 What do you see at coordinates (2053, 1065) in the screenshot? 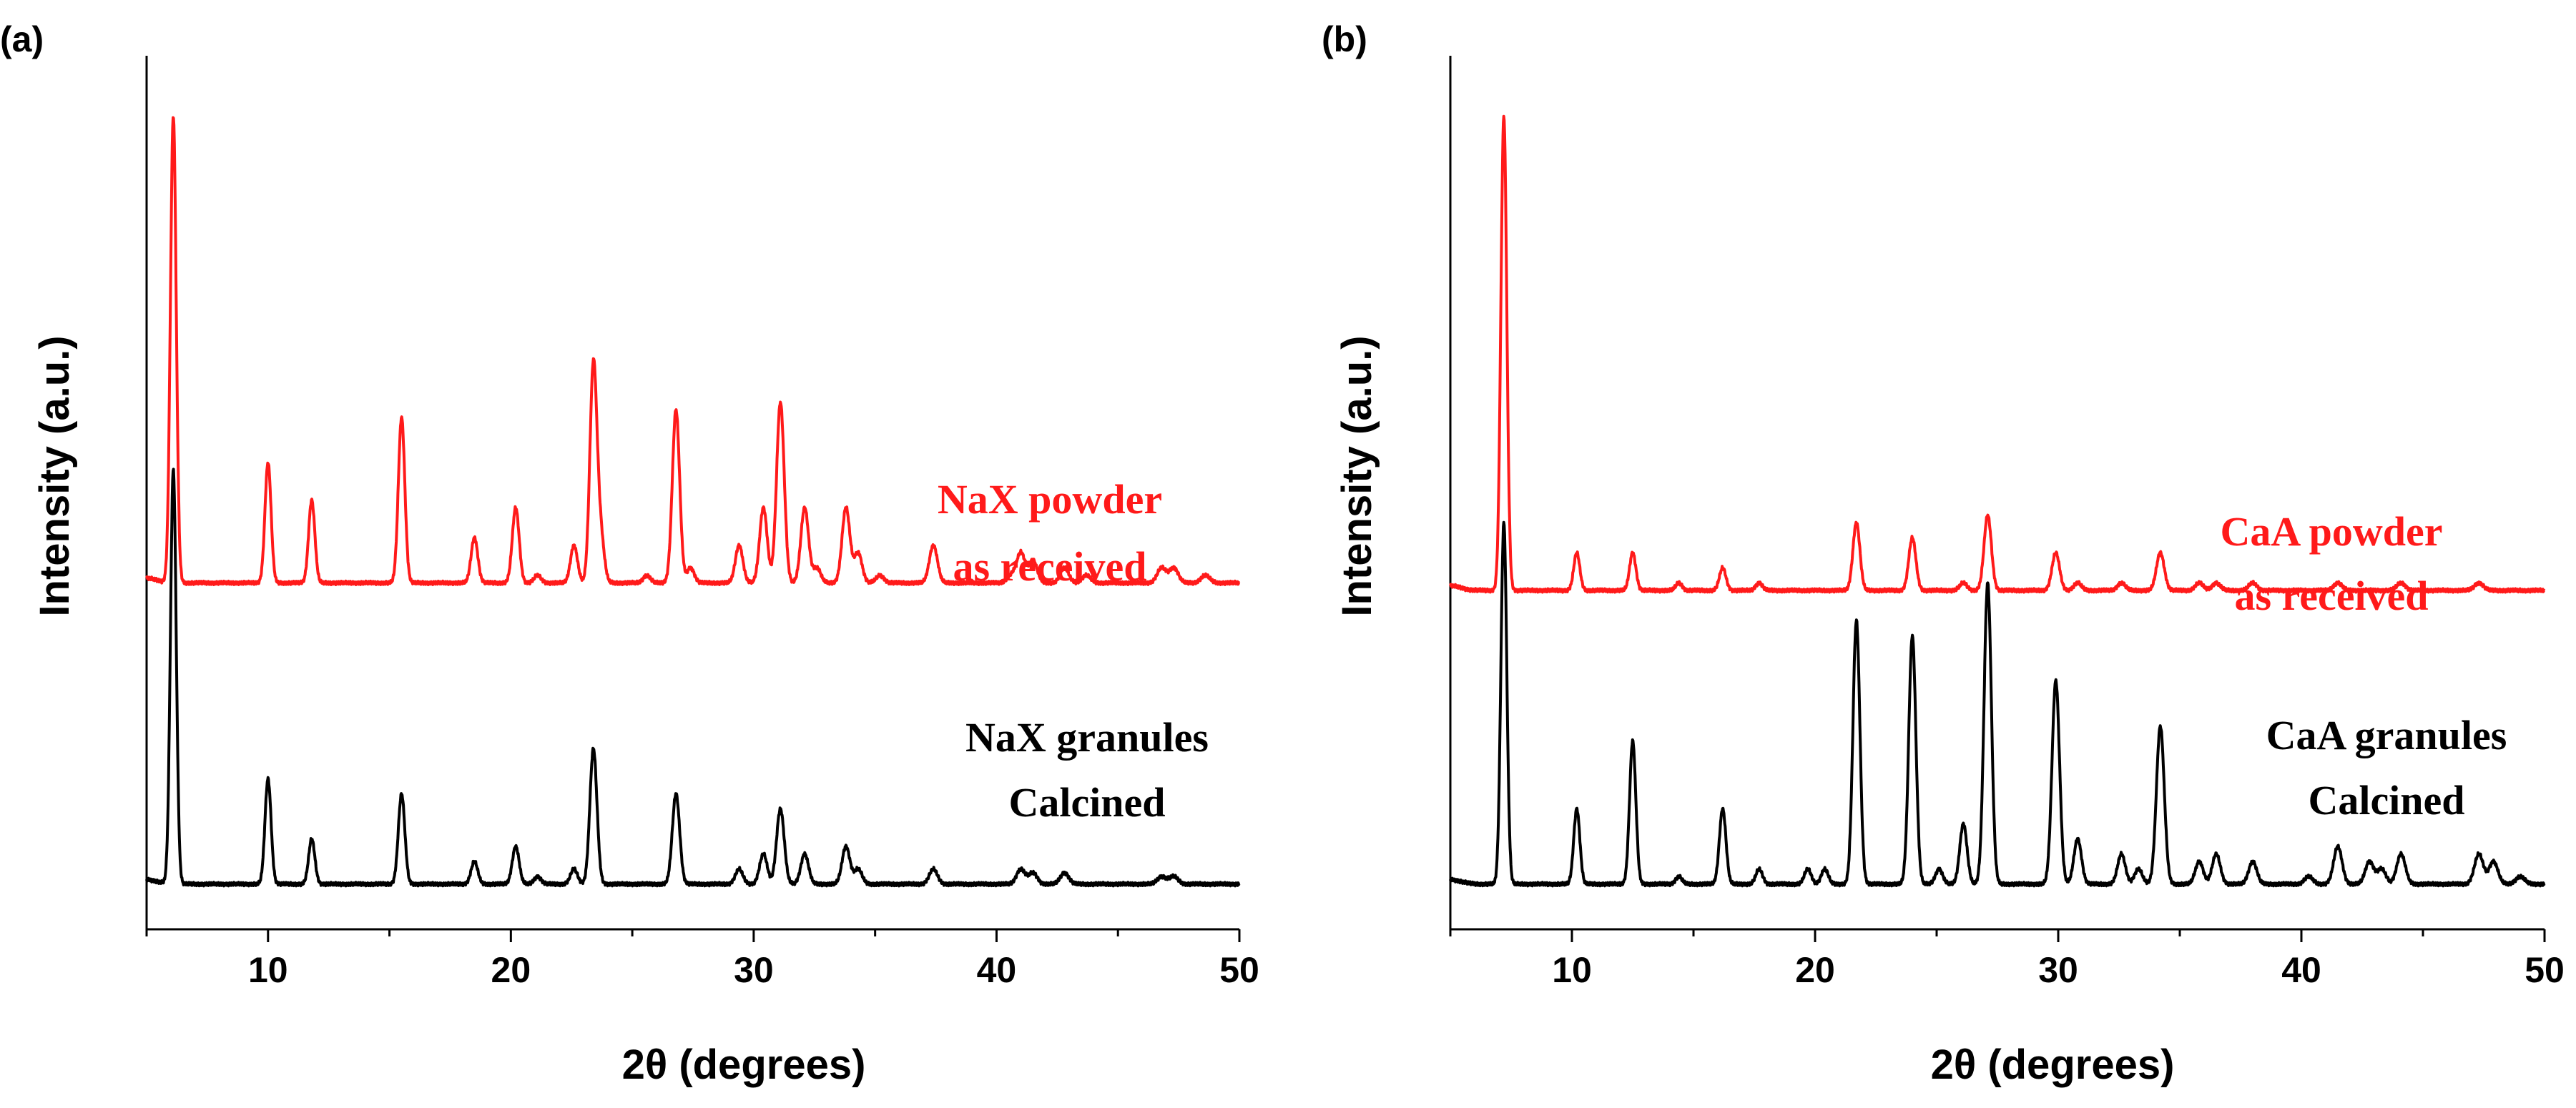
I see `panel-b-x-axis-label: 2θ (degrees)` at bounding box center [2053, 1065].